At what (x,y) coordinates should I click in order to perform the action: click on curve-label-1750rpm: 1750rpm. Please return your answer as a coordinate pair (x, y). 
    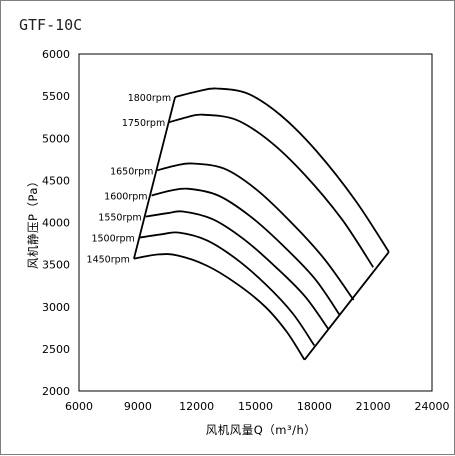
    Looking at the image, I should click on (143, 123).